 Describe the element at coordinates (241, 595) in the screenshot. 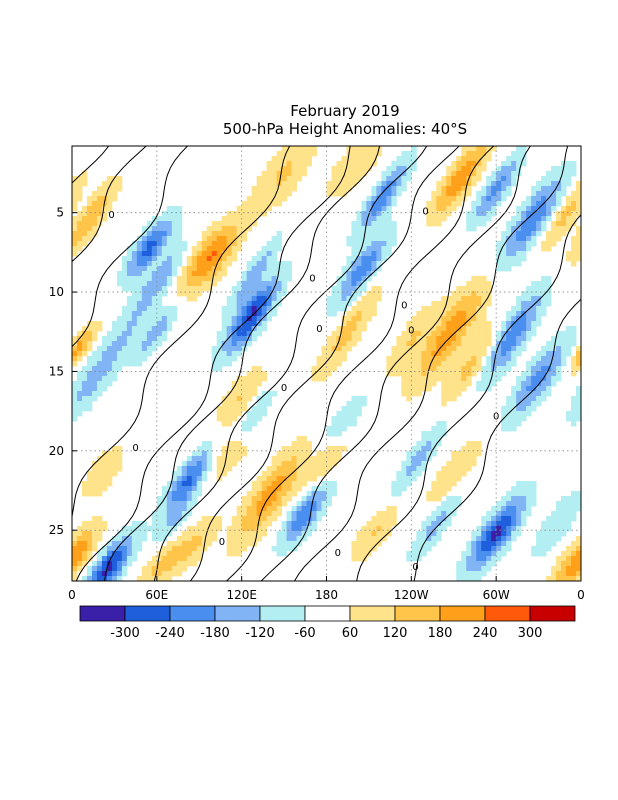

I see `x-tick-label: 120E` at that location.